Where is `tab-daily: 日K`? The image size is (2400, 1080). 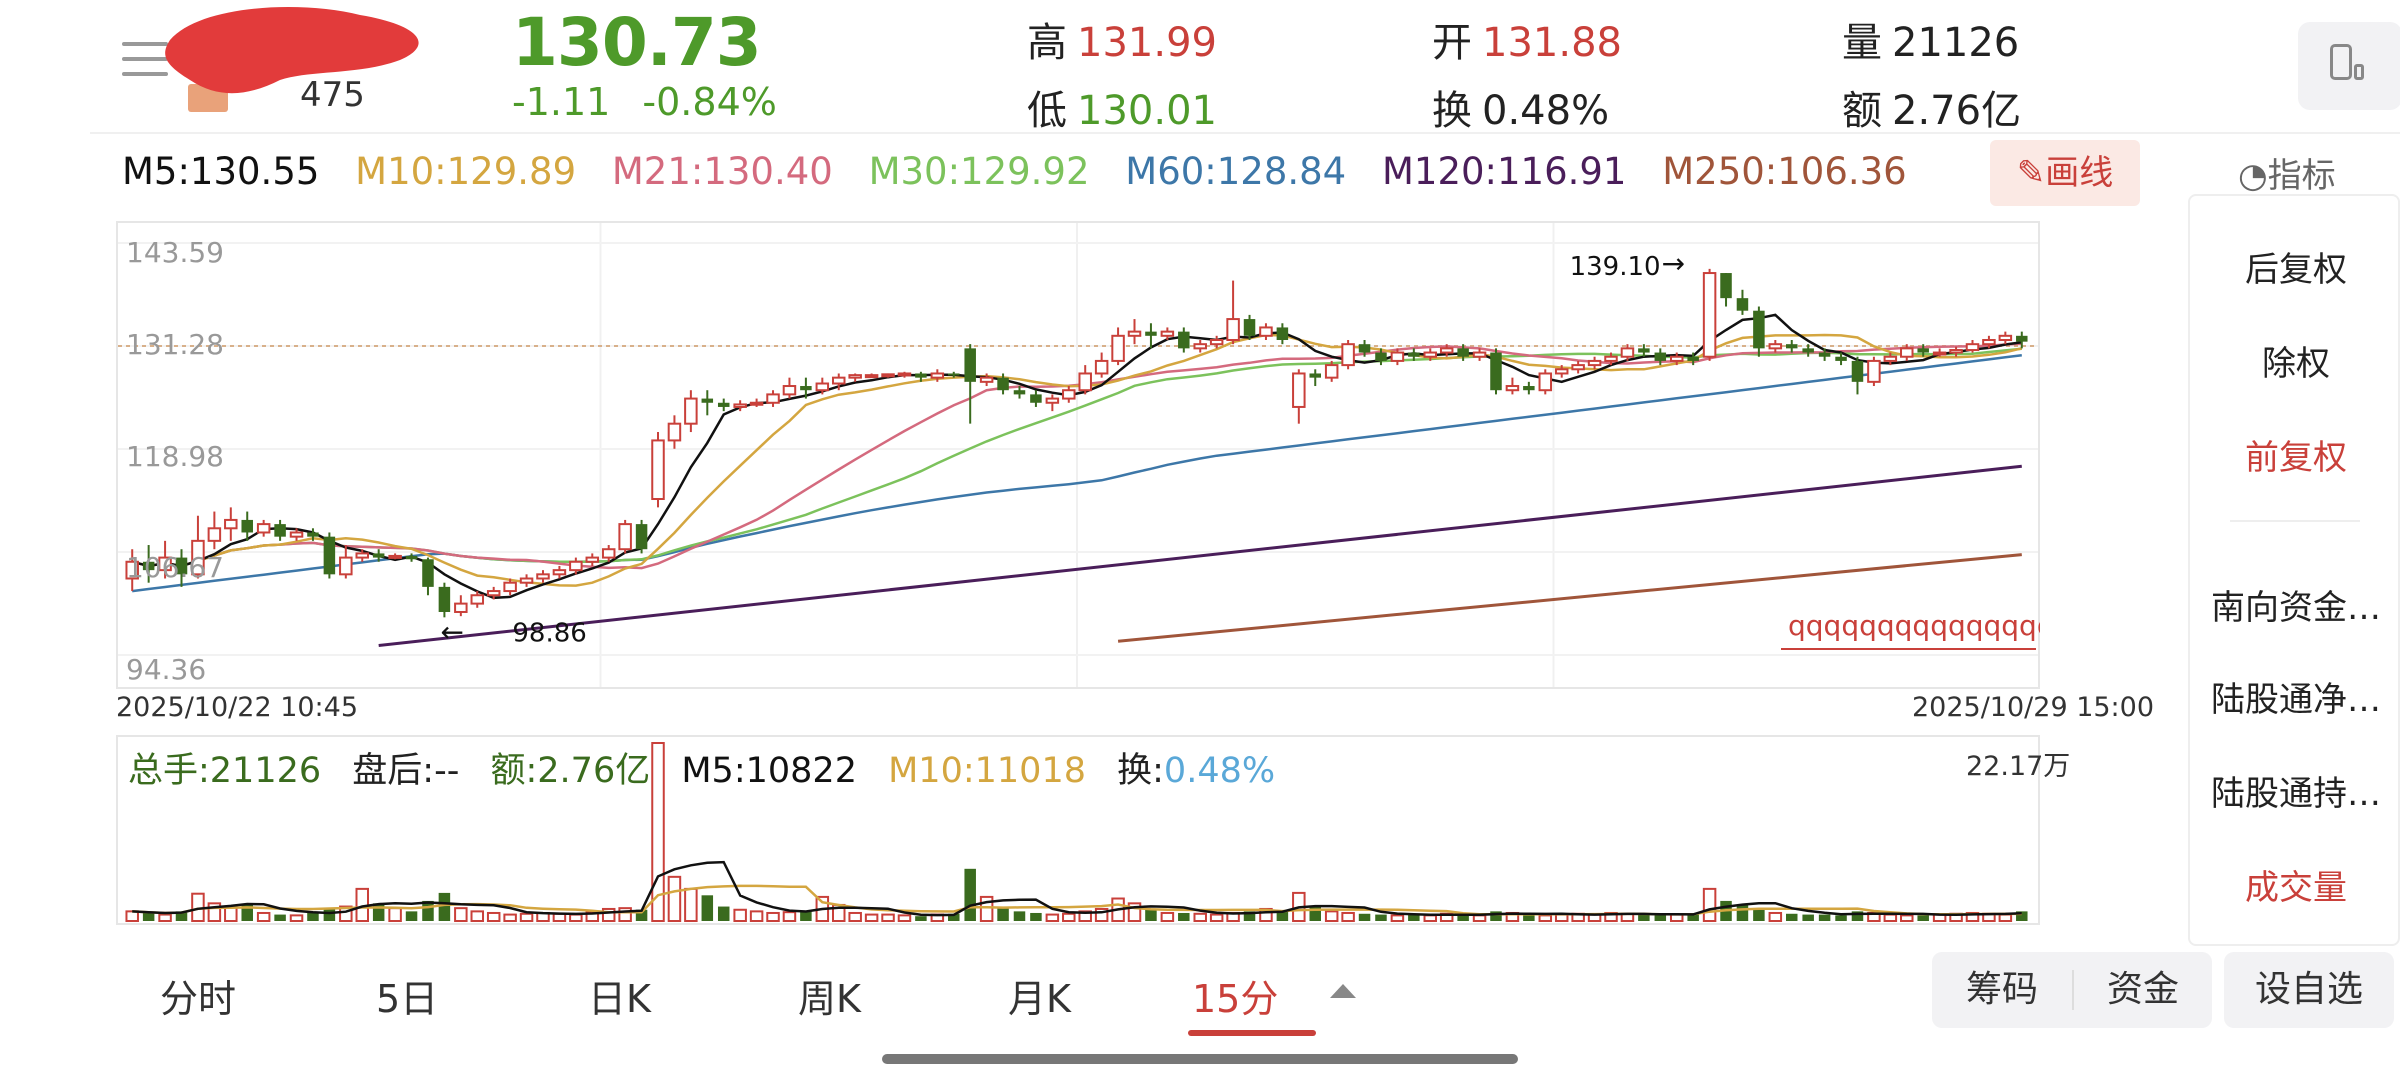 tab-daily: 日K is located at coordinates (619, 999).